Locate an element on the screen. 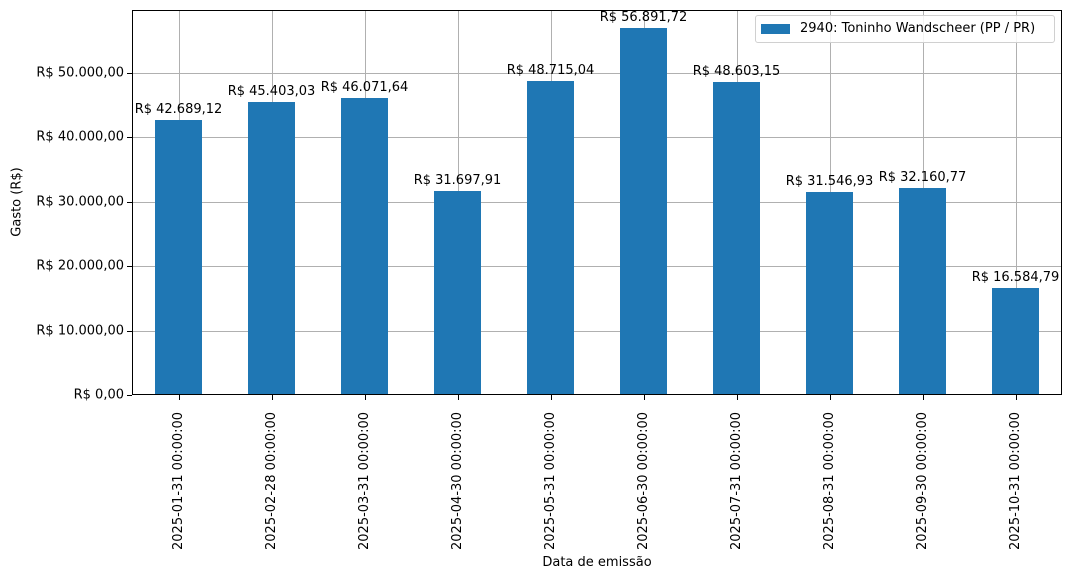  gridline-vertical is located at coordinates (1016, 202).